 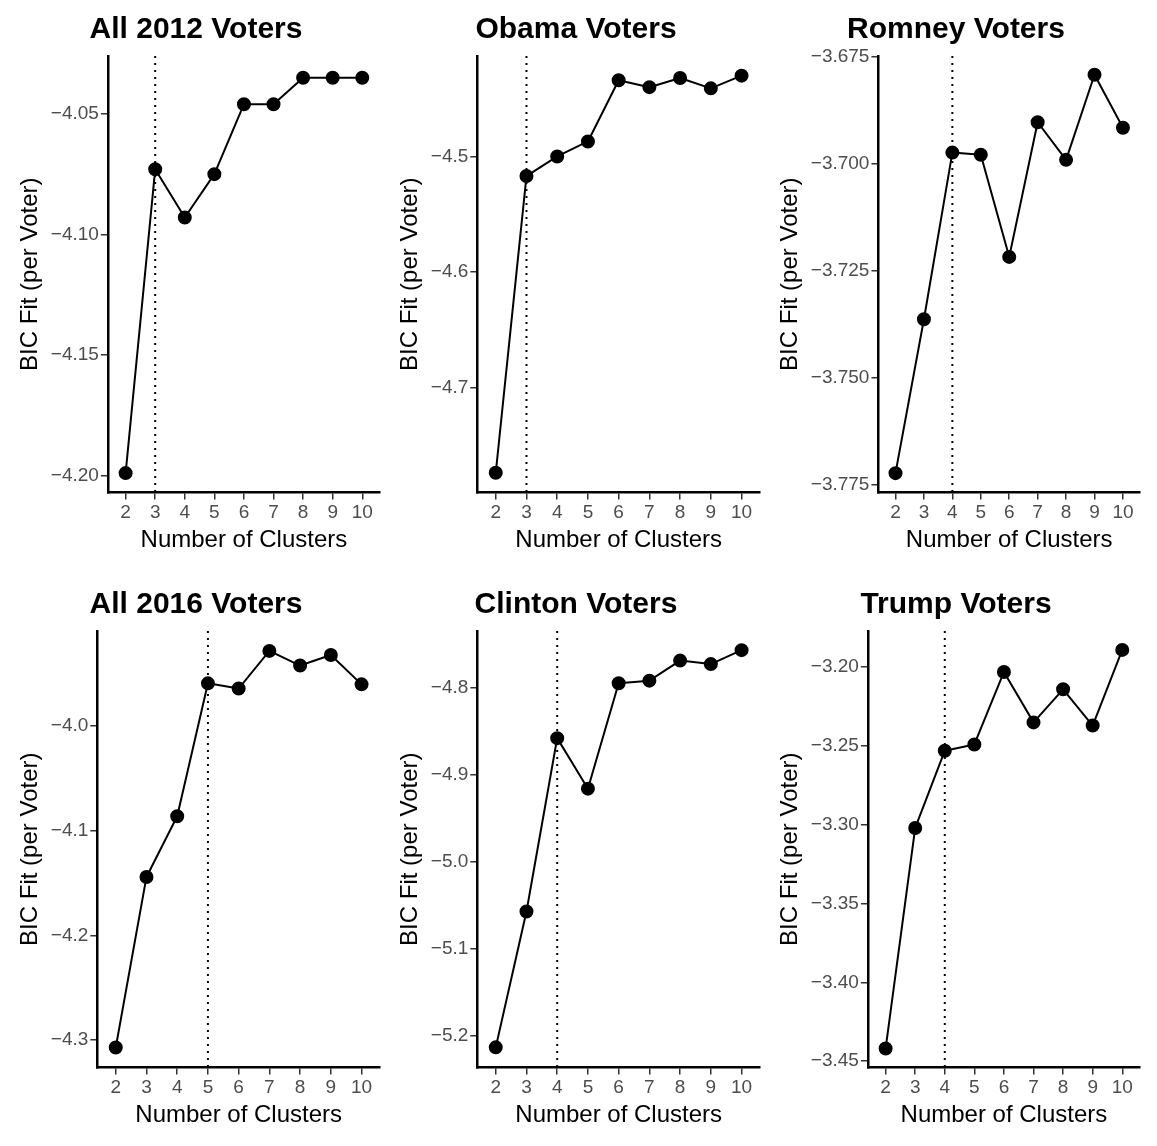 What do you see at coordinates (69, 1039) in the screenshot?
I see `y-tick-label: −4.3` at bounding box center [69, 1039].